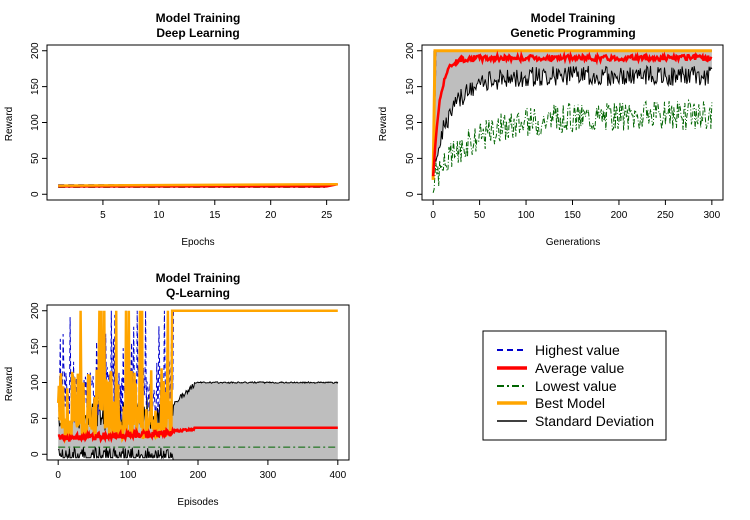 This screenshot has width=750, height=520. Describe the element at coordinates (572, 145) in the screenshot. I see `series-lowest-line` at that location.